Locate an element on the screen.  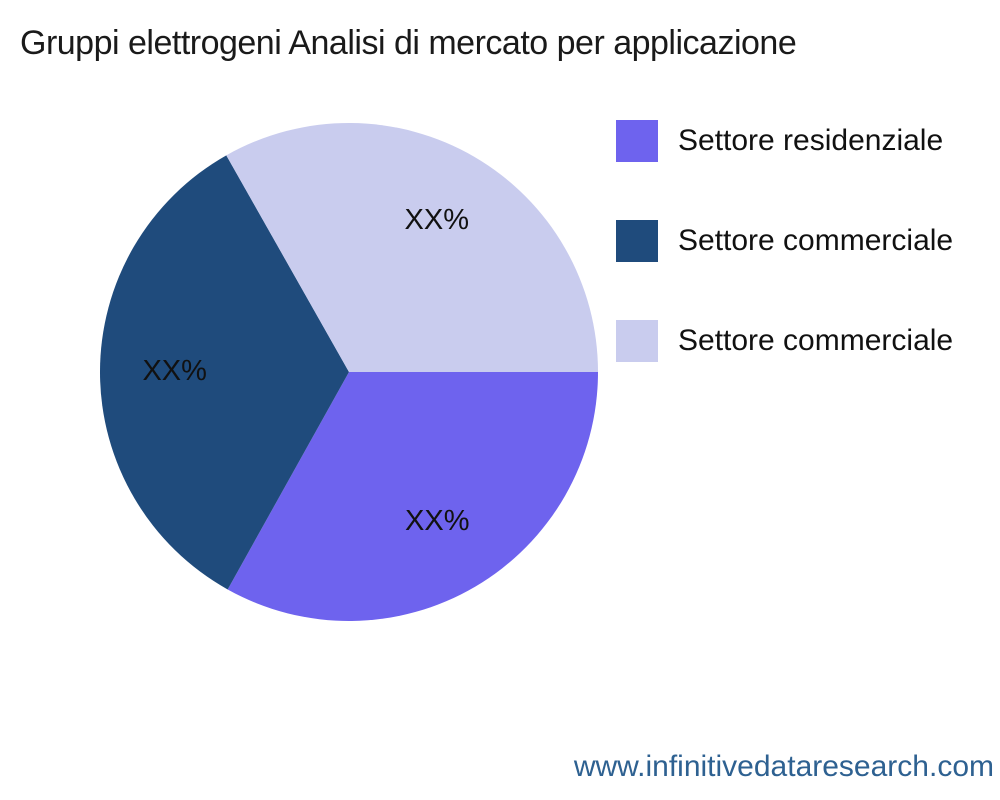
legend-label: Settore residenziale is located at coordinates (811, 140).